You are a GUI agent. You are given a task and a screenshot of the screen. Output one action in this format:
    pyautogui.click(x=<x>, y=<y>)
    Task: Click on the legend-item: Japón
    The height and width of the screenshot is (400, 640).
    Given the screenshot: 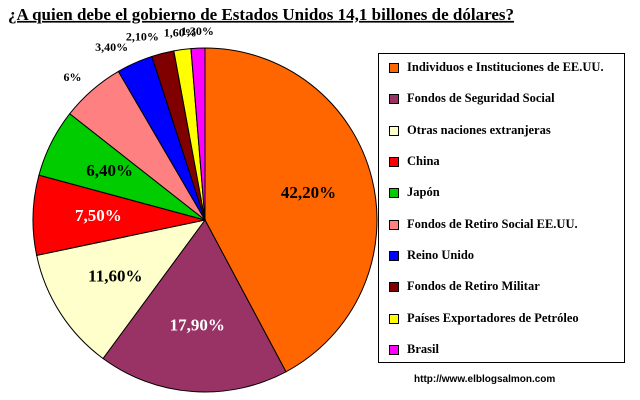 What is the action you would take?
    pyautogui.click(x=503, y=192)
    